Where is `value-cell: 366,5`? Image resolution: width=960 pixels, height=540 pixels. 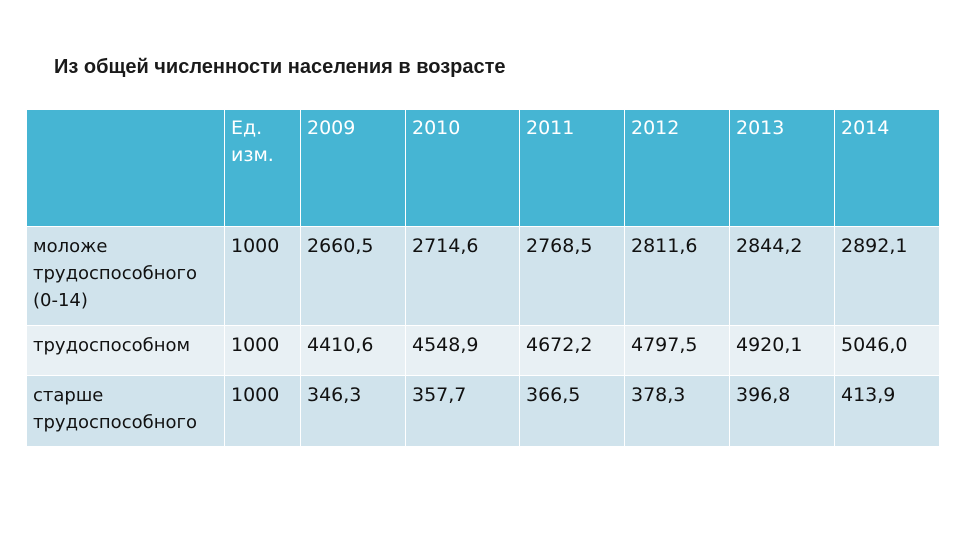
value-cell: 366,5 is located at coordinates (572, 411).